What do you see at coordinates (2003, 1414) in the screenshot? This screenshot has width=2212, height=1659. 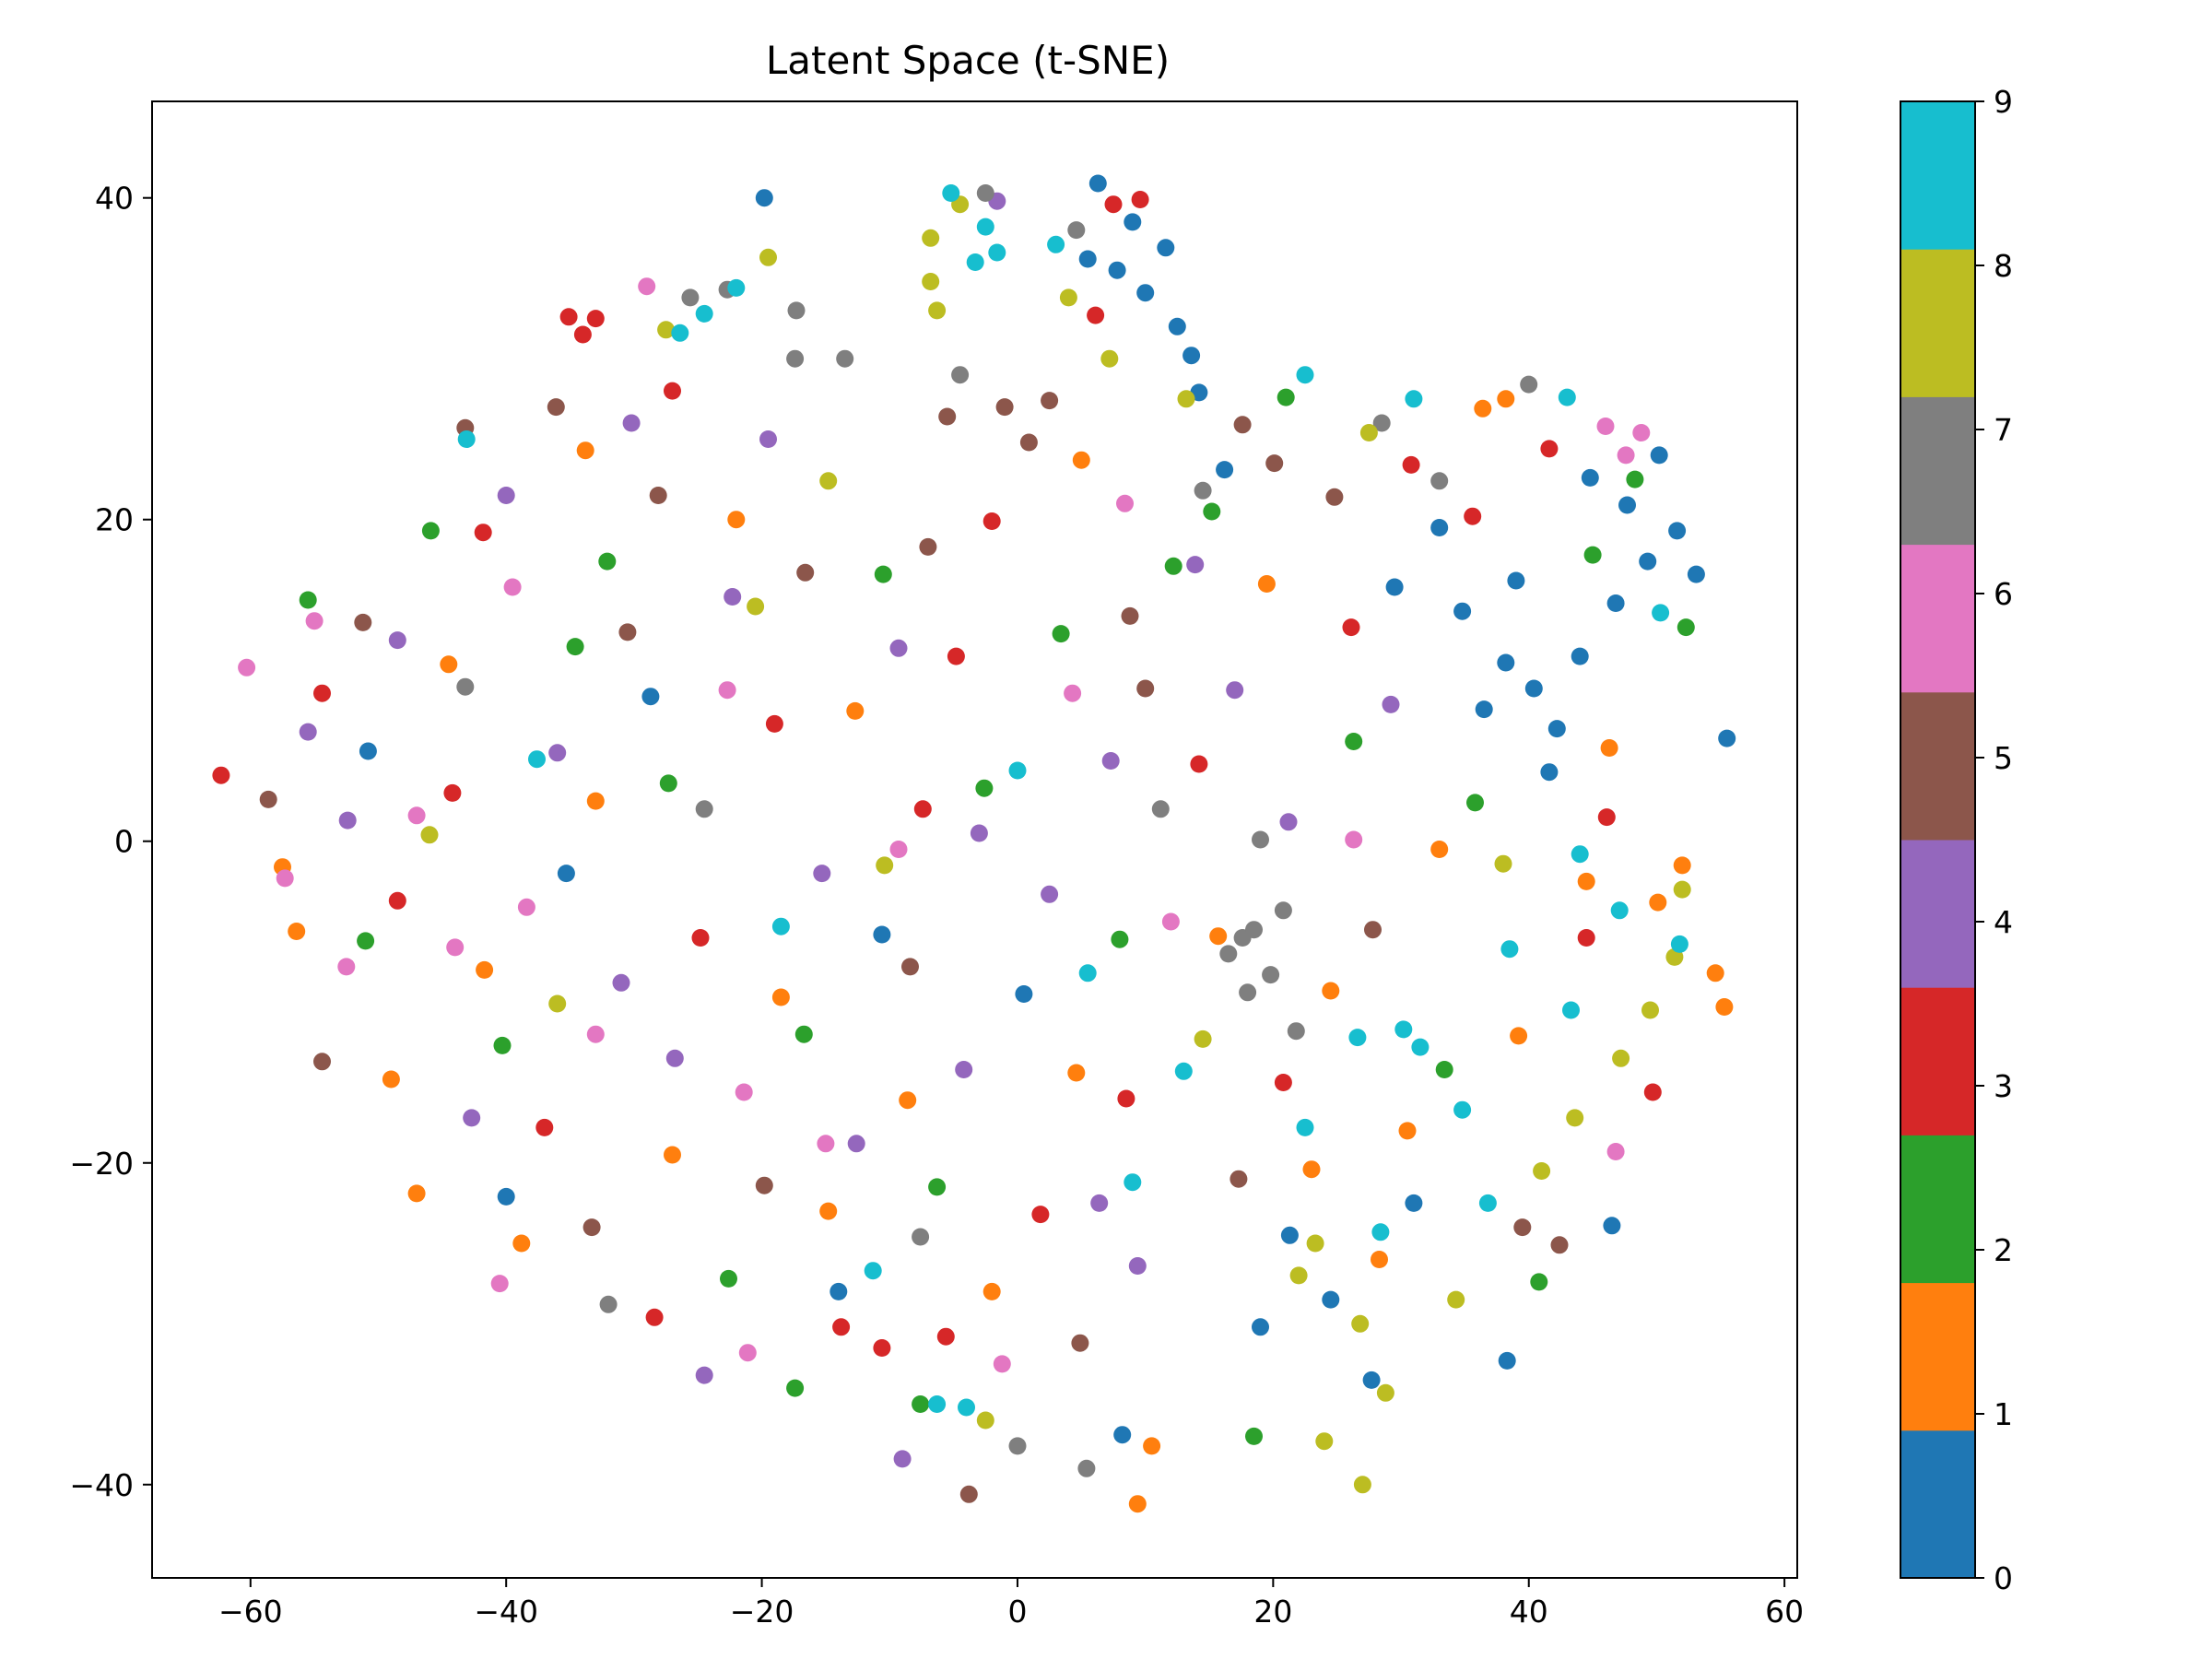 I see `colorbar-tick-label: 1` at bounding box center [2003, 1414].